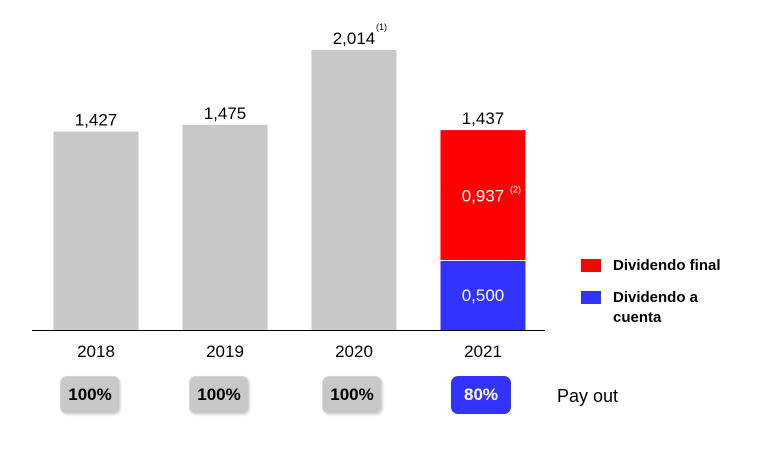 The width and height of the screenshot is (778, 463). Describe the element at coordinates (90, 395) in the screenshot. I see `payout-badge-2018: 100%` at that location.